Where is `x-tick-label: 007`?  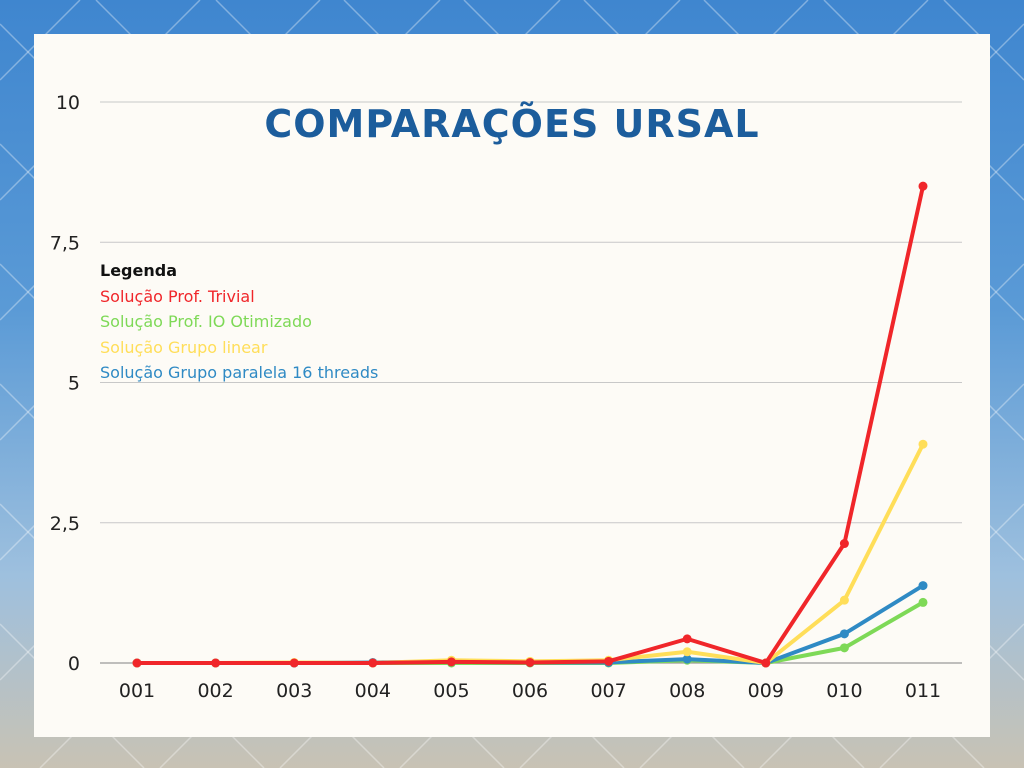 x-tick-label: 007 is located at coordinates (608, 691).